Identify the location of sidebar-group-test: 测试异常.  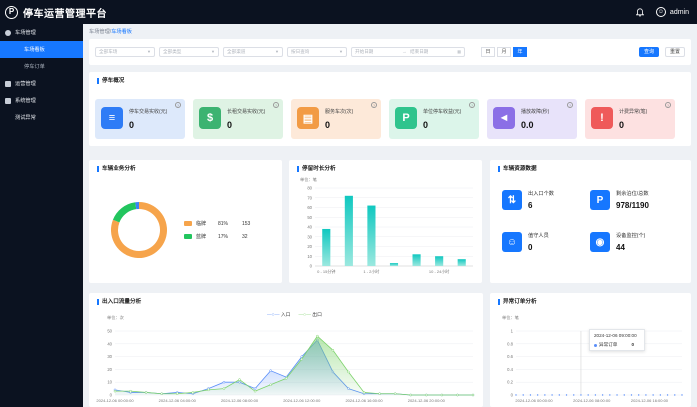
(41, 117).